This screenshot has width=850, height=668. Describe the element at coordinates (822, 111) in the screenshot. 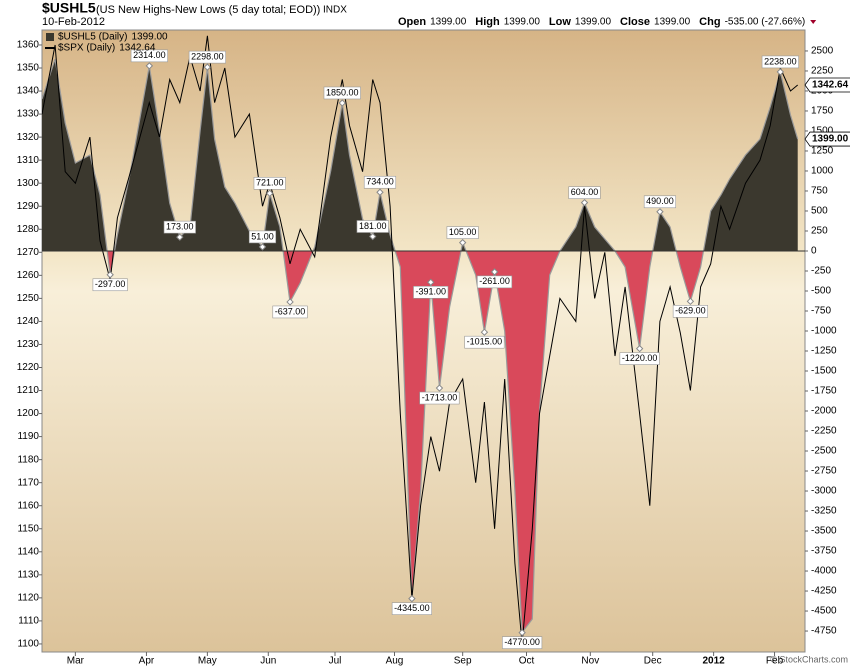

I see `y2-tick-label: 1750` at that location.